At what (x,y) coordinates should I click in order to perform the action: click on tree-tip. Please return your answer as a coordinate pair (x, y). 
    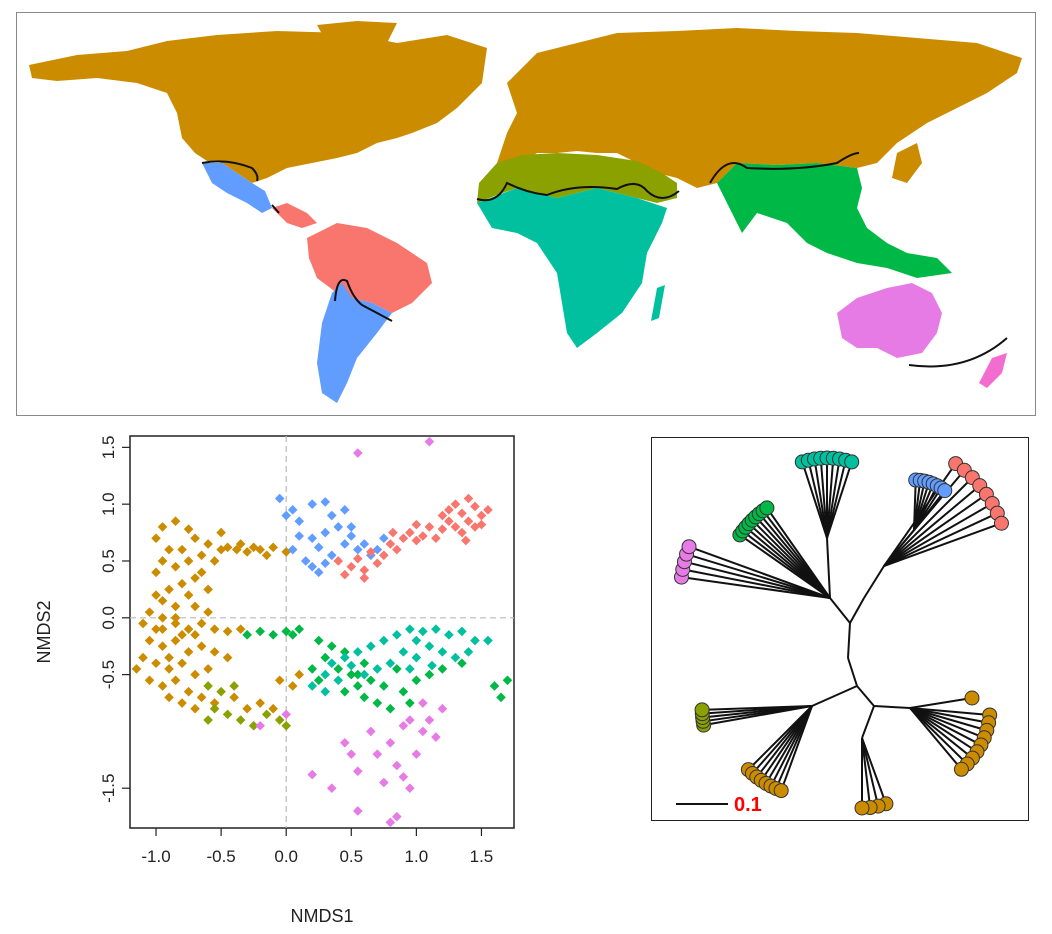
    Looking at the image, I should click on (972, 698).